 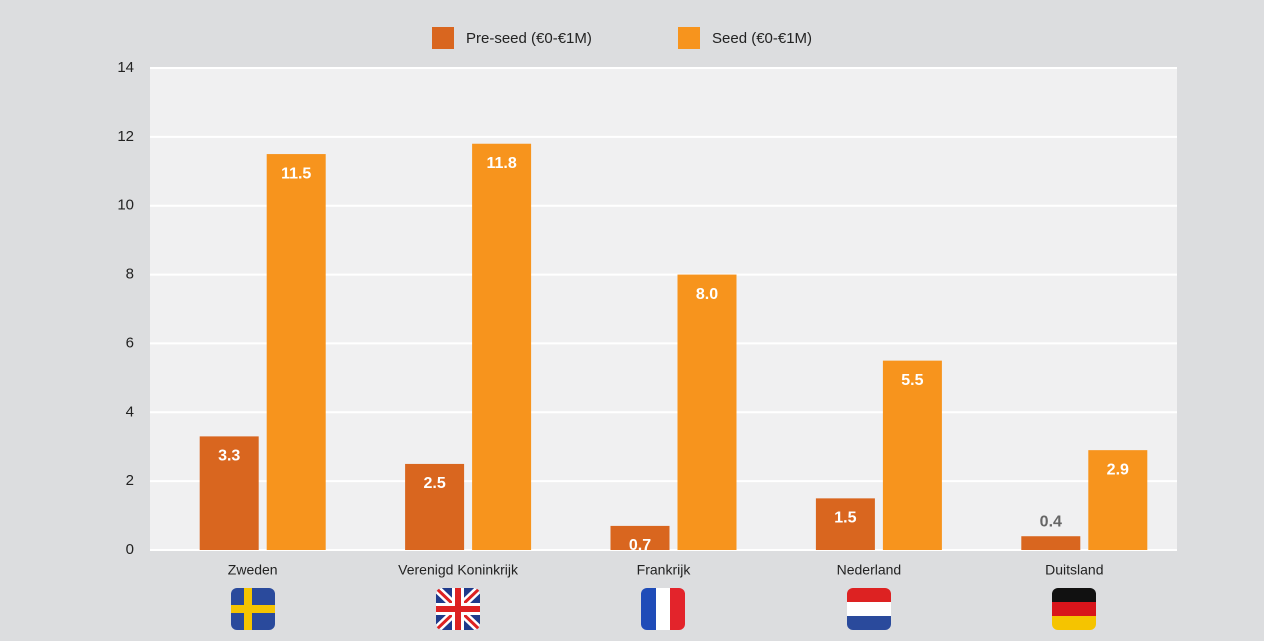 What do you see at coordinates (845, 518) in the screenshot?
I see `value-label: 1.5` at bounding box center [845, 518].